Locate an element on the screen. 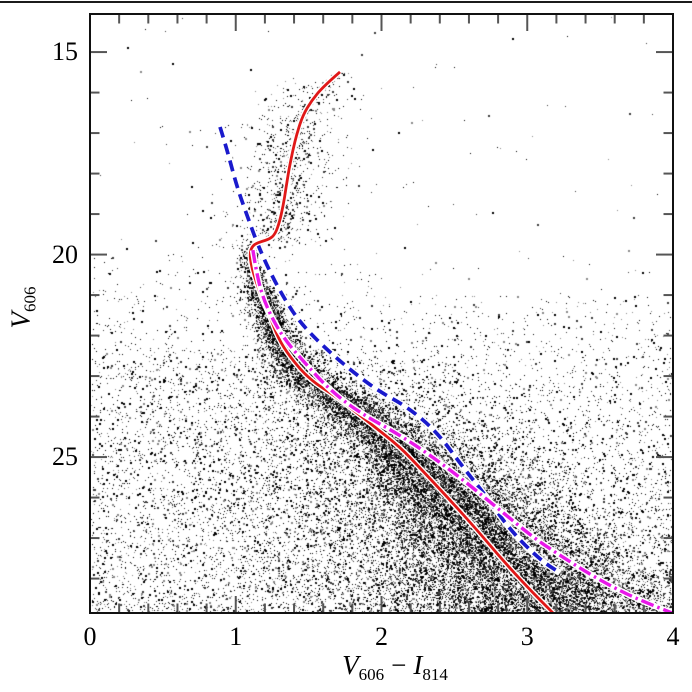  x-tick-label-2: 2 is located at coordinates (381, 636).